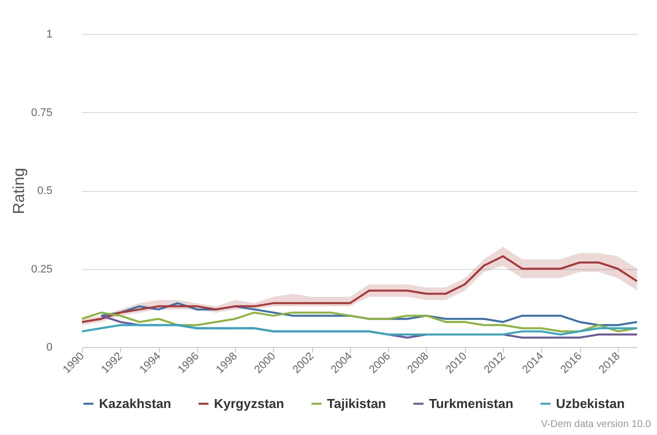 This screenshot has height=435, width=657. What do you see at coordinates (19, 191) in the screenshot?
I see `y-axis-title: Rating` at bounding box center [19, 191].